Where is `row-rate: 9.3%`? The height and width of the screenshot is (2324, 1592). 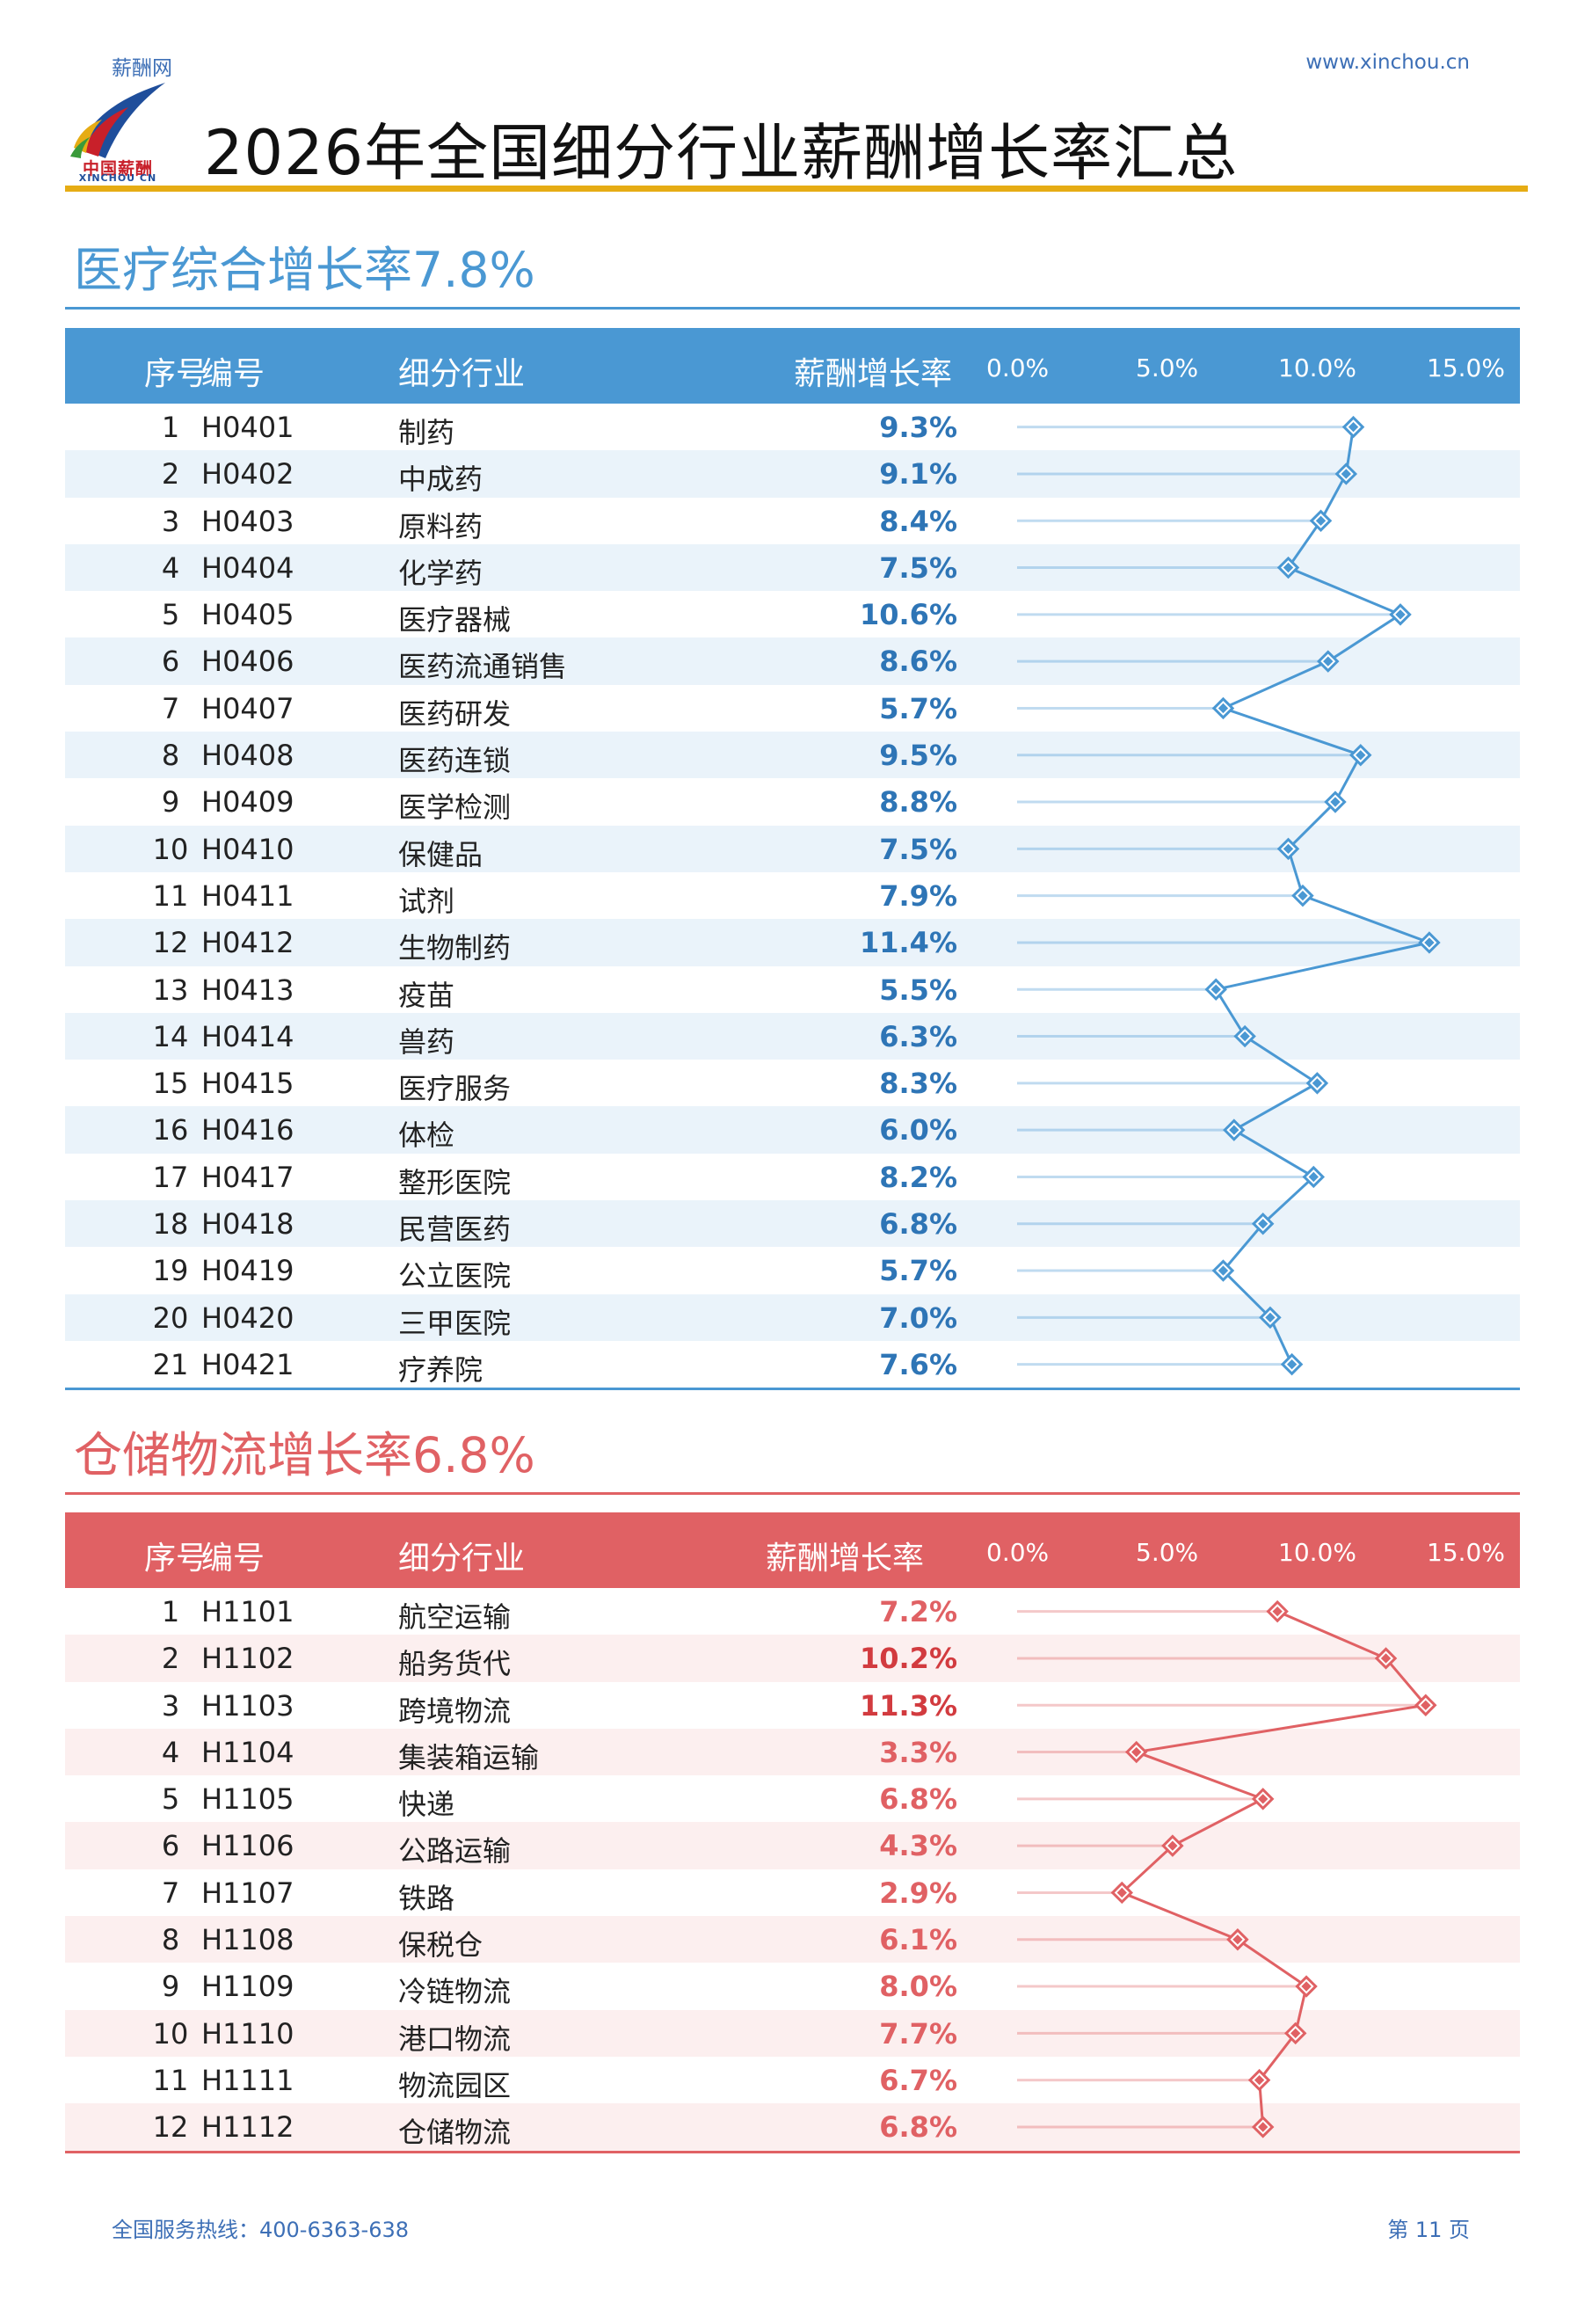
row-rate: 9.3% is located at coordinates (918, 428).